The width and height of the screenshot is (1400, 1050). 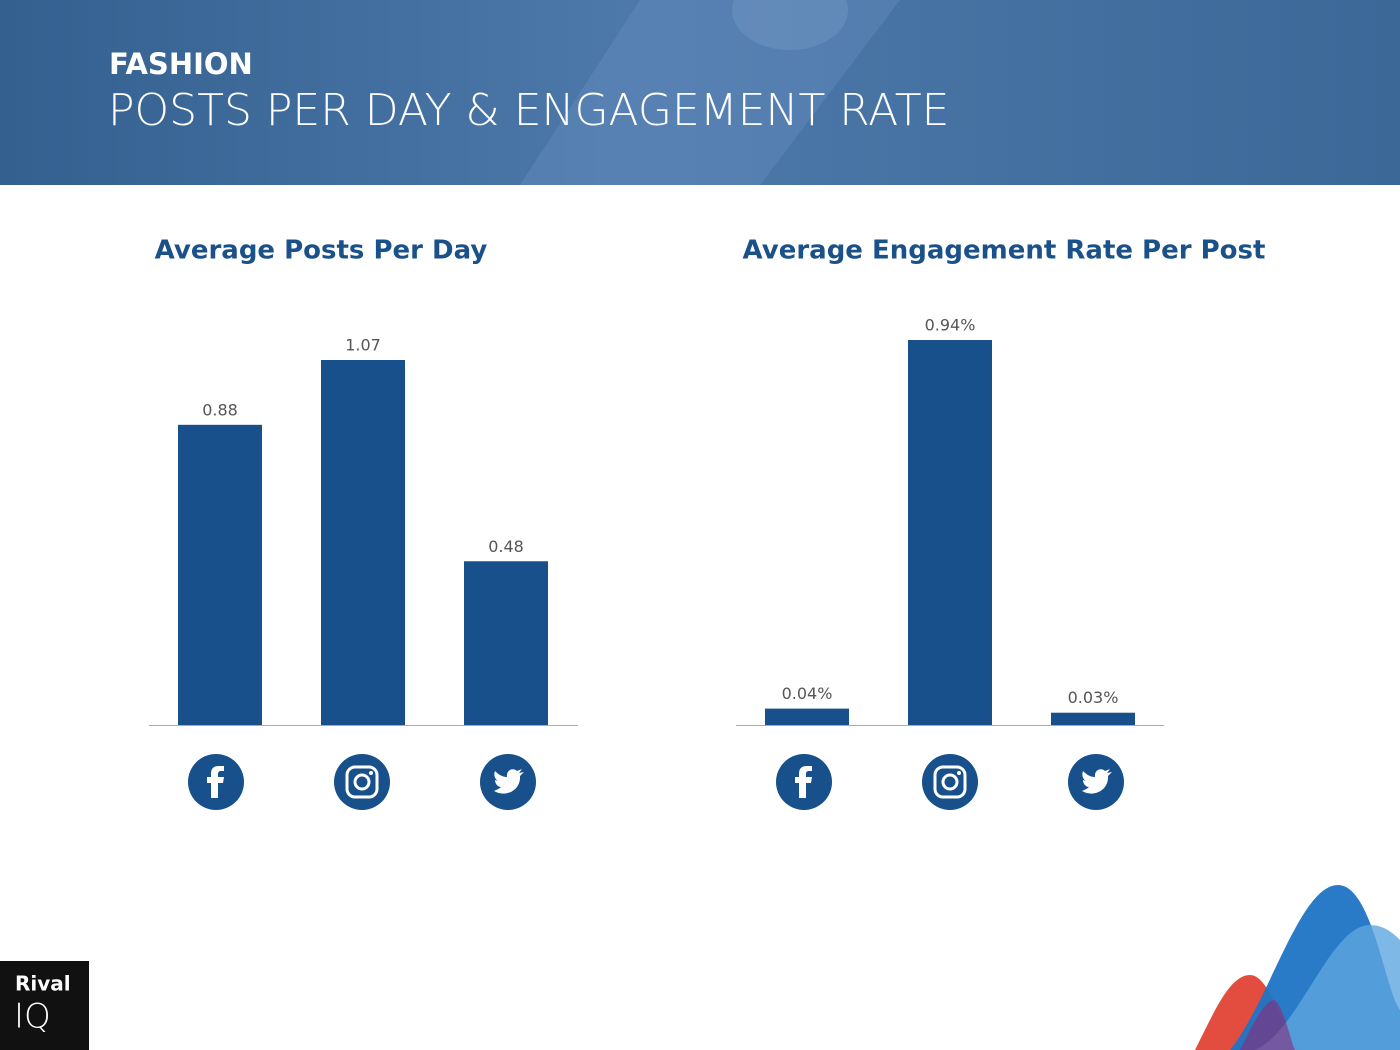 I want to click on header-kicker: FASHION, so click(x=181, y=64).